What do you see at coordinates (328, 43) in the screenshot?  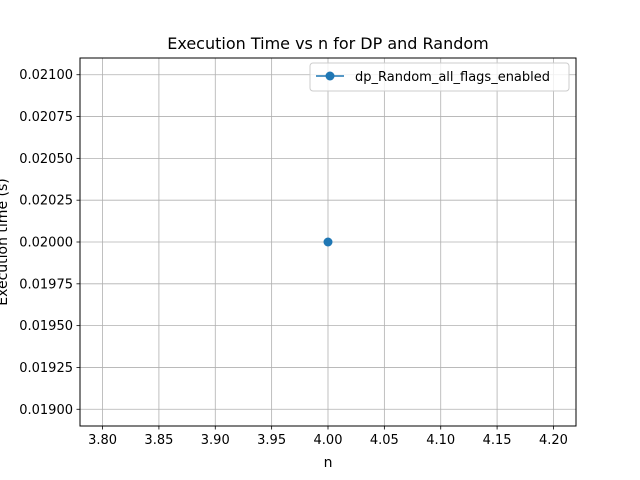 I see `chart-title: Execution Time vs n for DP and Random` at bounding box center [328, 43].